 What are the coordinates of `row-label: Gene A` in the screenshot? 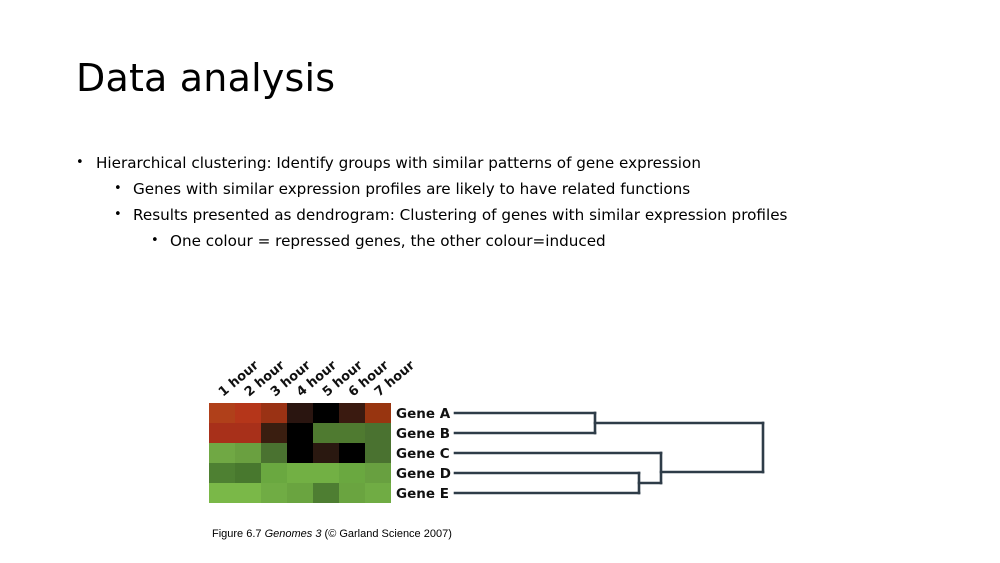 It's located at (423, 414).